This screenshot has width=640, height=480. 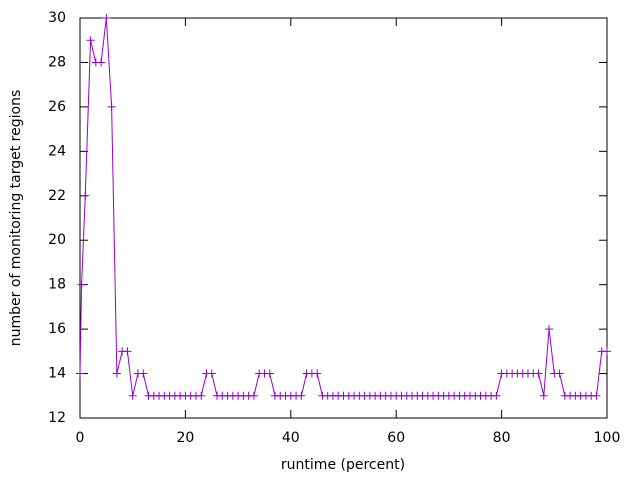 What do you see at coordinates (16, 218) in the screenshot?
I see `y-axis-label: number of monitoring target regions` at bounding box center [16, 218].